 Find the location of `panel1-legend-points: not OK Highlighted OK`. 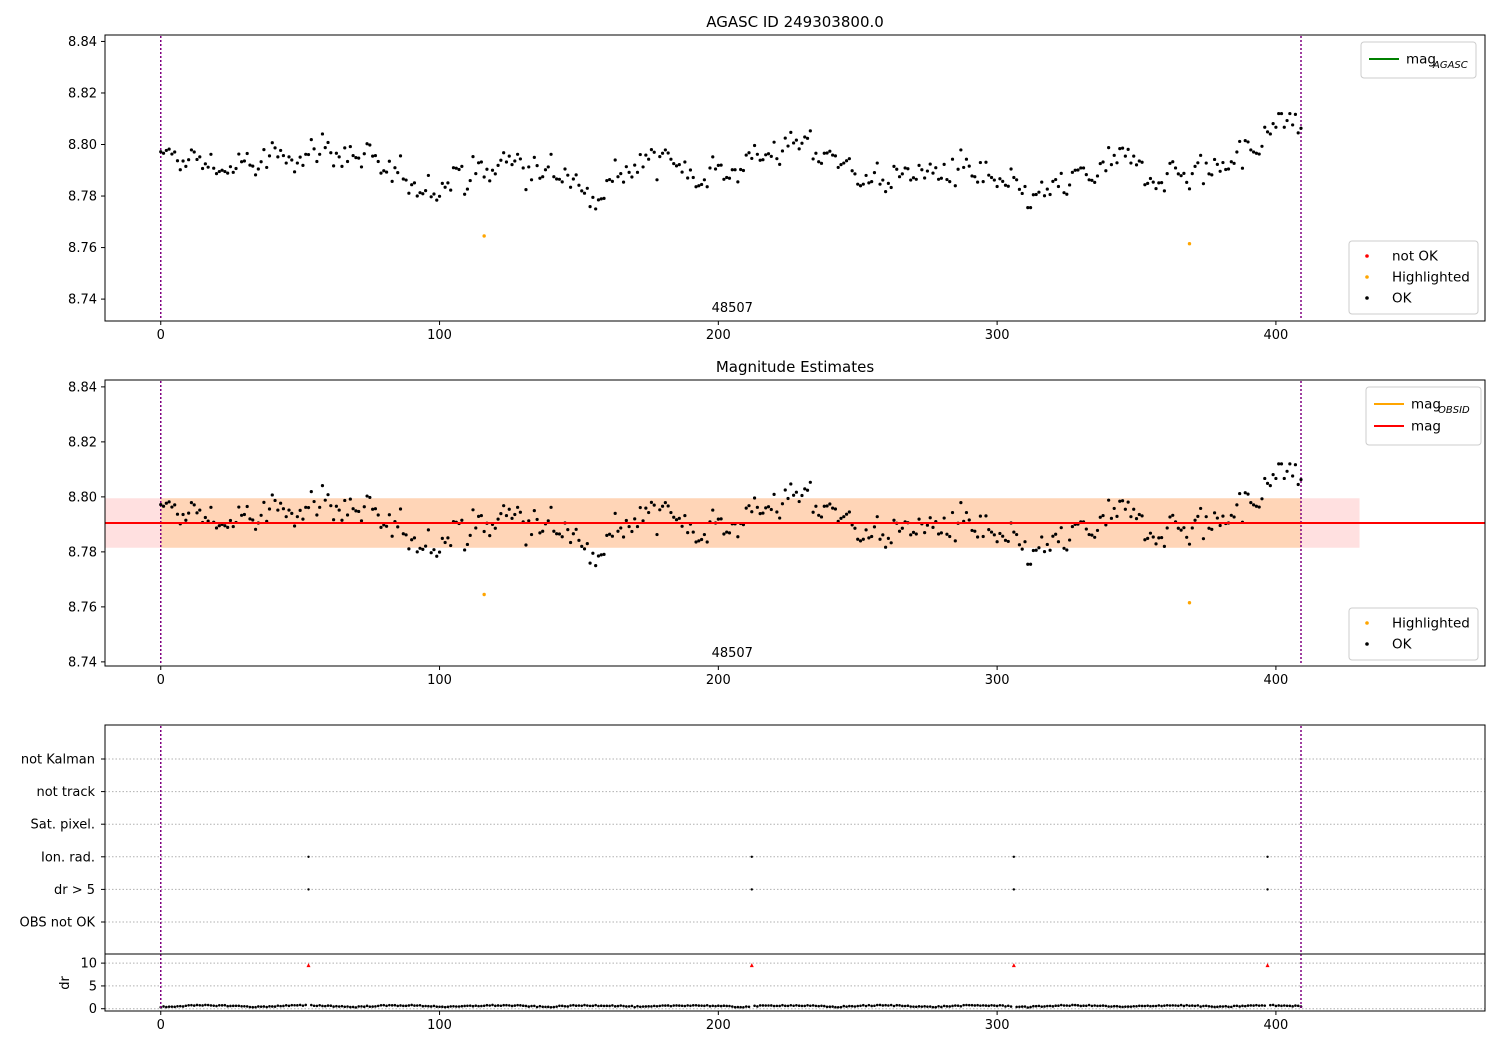

panel1-legend-points: not OK Highlighted OK is located at coordinates (1413, 277).